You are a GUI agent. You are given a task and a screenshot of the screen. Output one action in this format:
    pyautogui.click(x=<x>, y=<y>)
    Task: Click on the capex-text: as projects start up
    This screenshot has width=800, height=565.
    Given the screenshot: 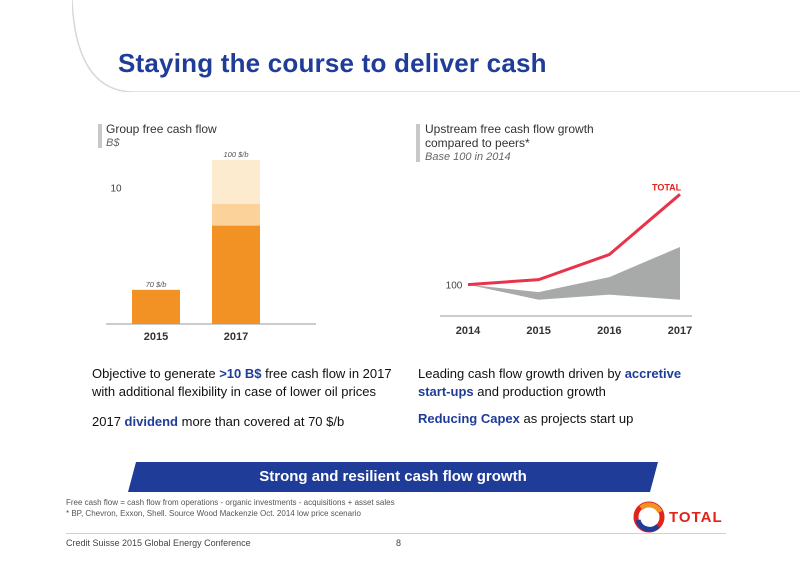 What is the action you would take?
    pyautogui.click(x=576, y=418)
    